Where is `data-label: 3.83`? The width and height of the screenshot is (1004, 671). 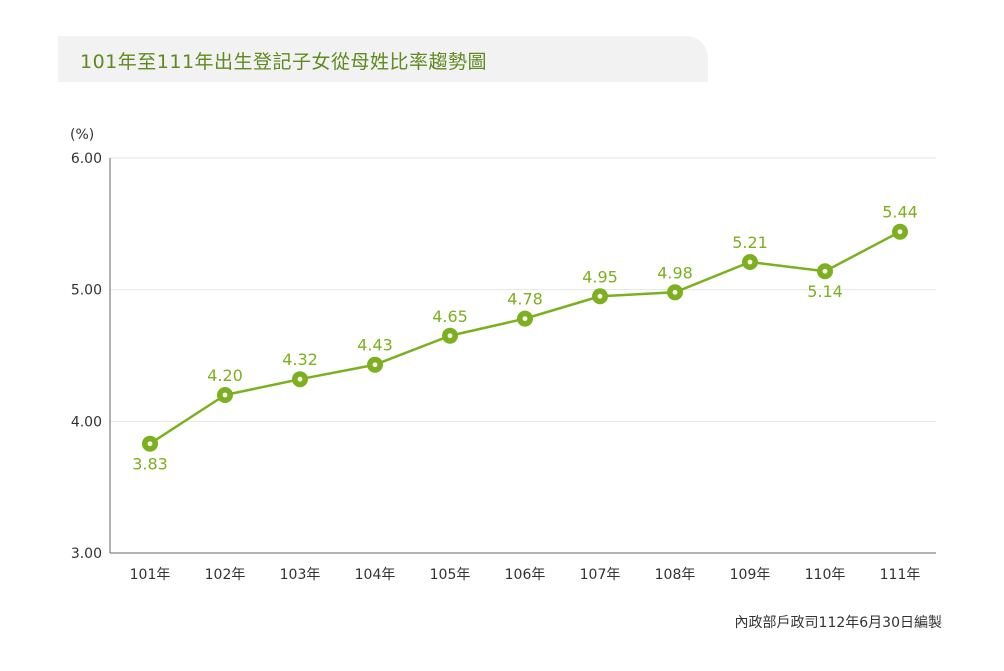
data-label: 3.83 is located at coordinates (150, 464).